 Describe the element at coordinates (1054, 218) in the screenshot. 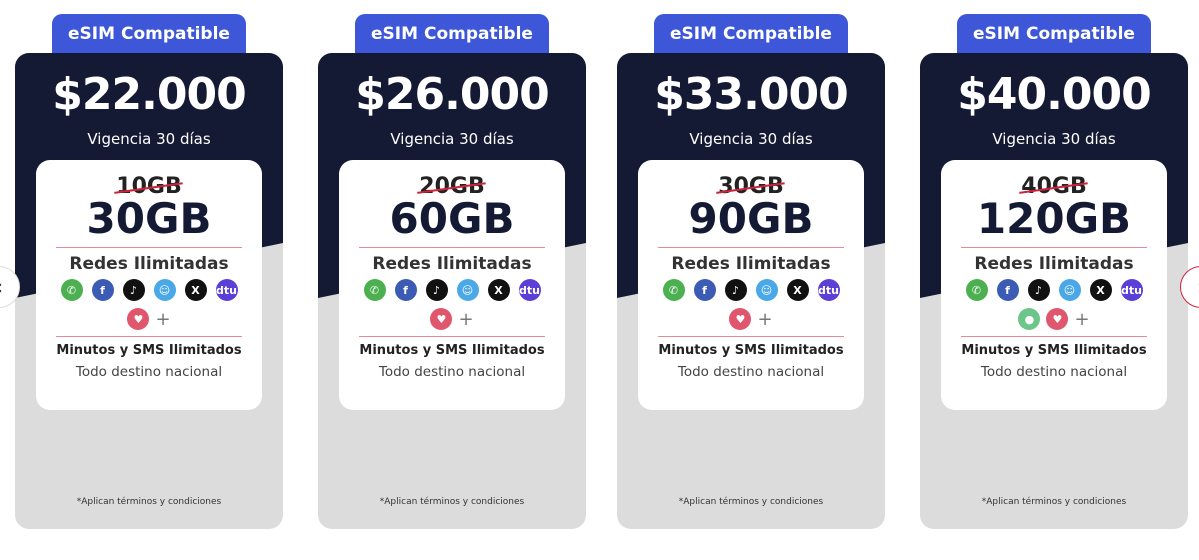

I see `new-data-amount: 120GB` at that location.